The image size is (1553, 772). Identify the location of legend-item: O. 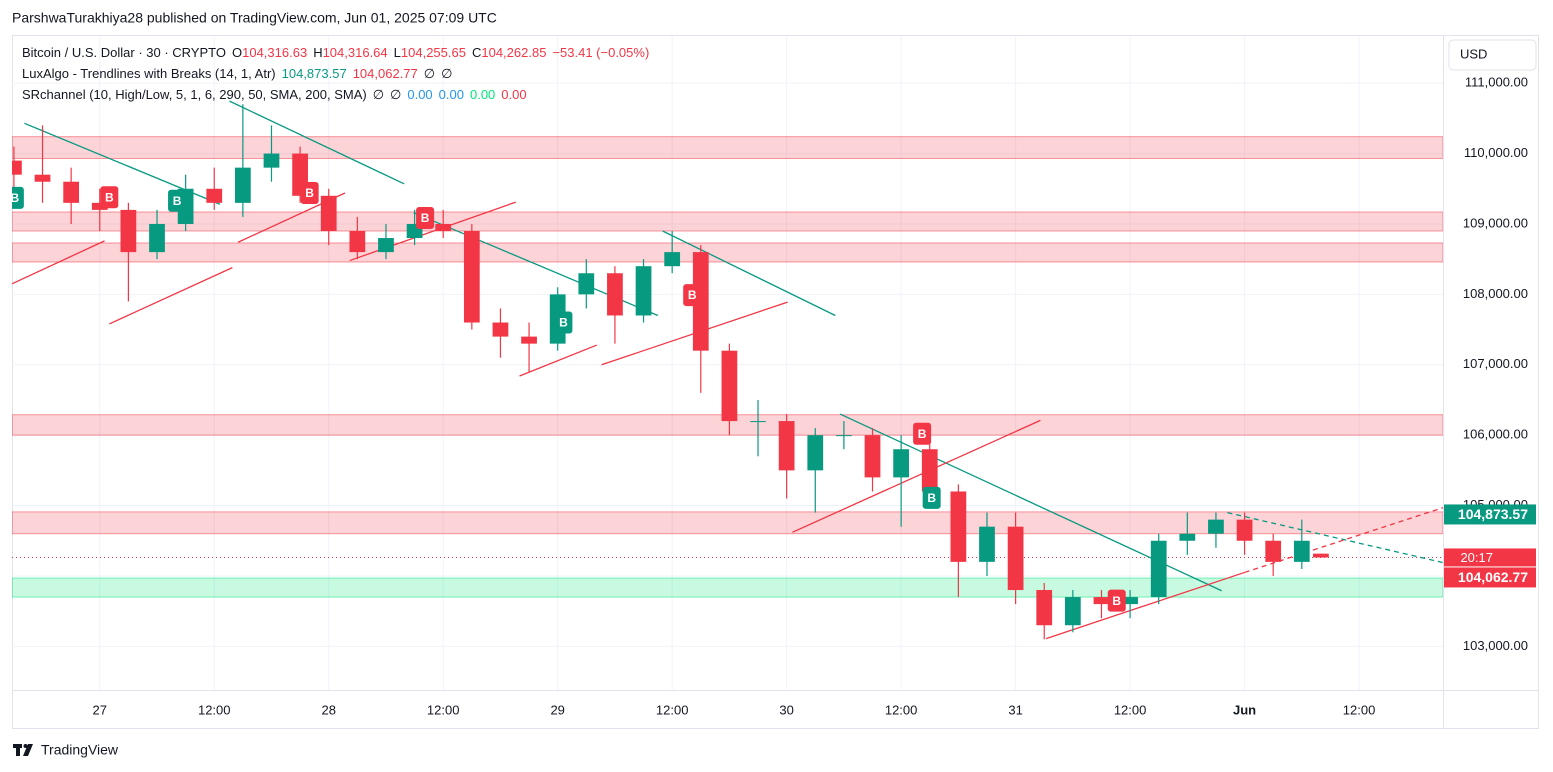
(237, 52).